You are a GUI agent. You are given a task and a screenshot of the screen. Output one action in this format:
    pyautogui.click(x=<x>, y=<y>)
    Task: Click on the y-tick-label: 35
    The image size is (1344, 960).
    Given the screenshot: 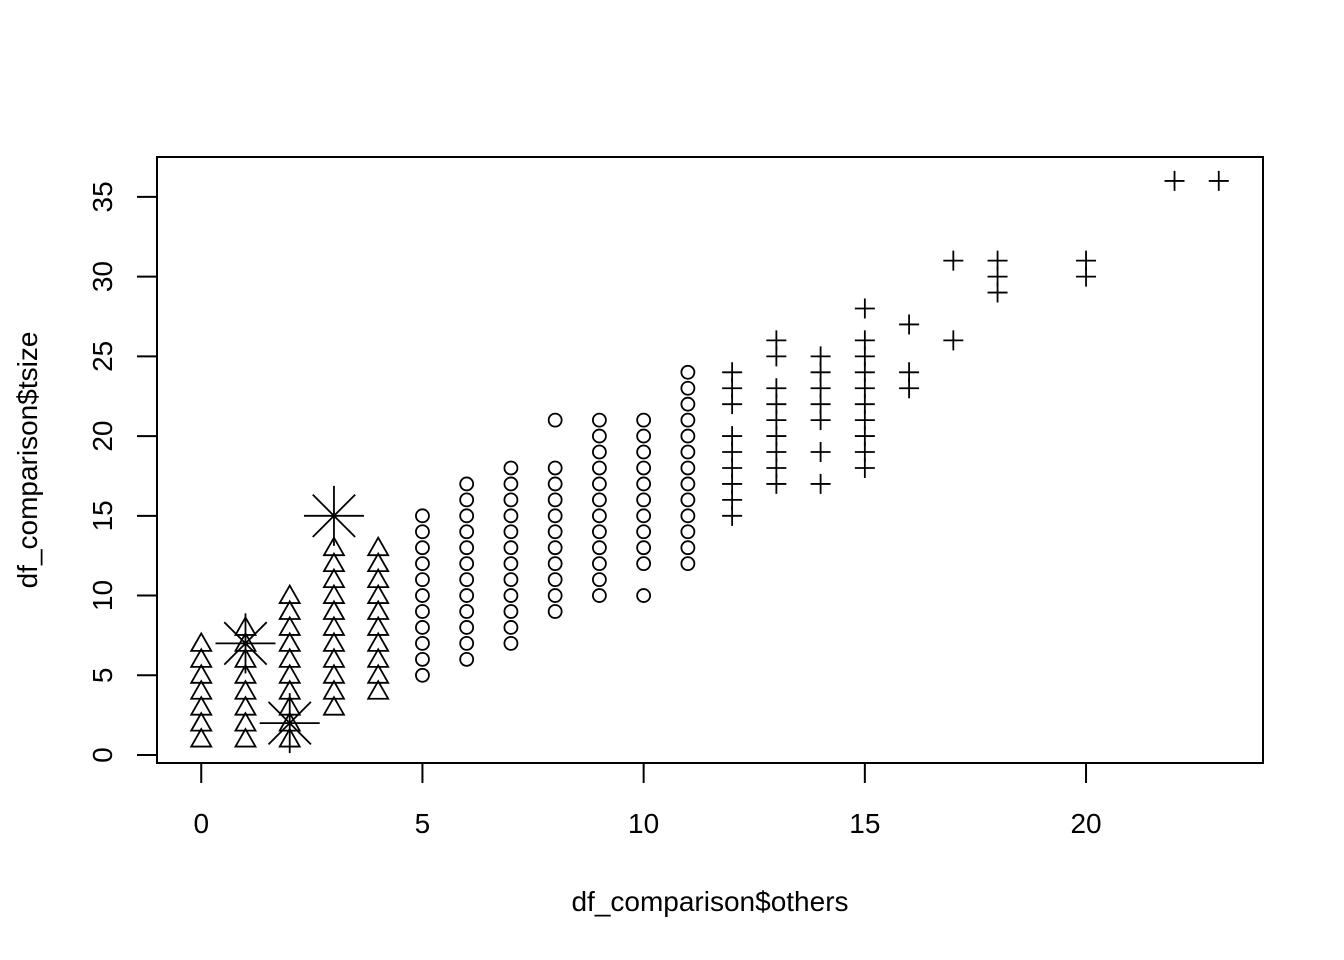 What is the action you would take?
    pyautogui.click(x=102, y=196)
    